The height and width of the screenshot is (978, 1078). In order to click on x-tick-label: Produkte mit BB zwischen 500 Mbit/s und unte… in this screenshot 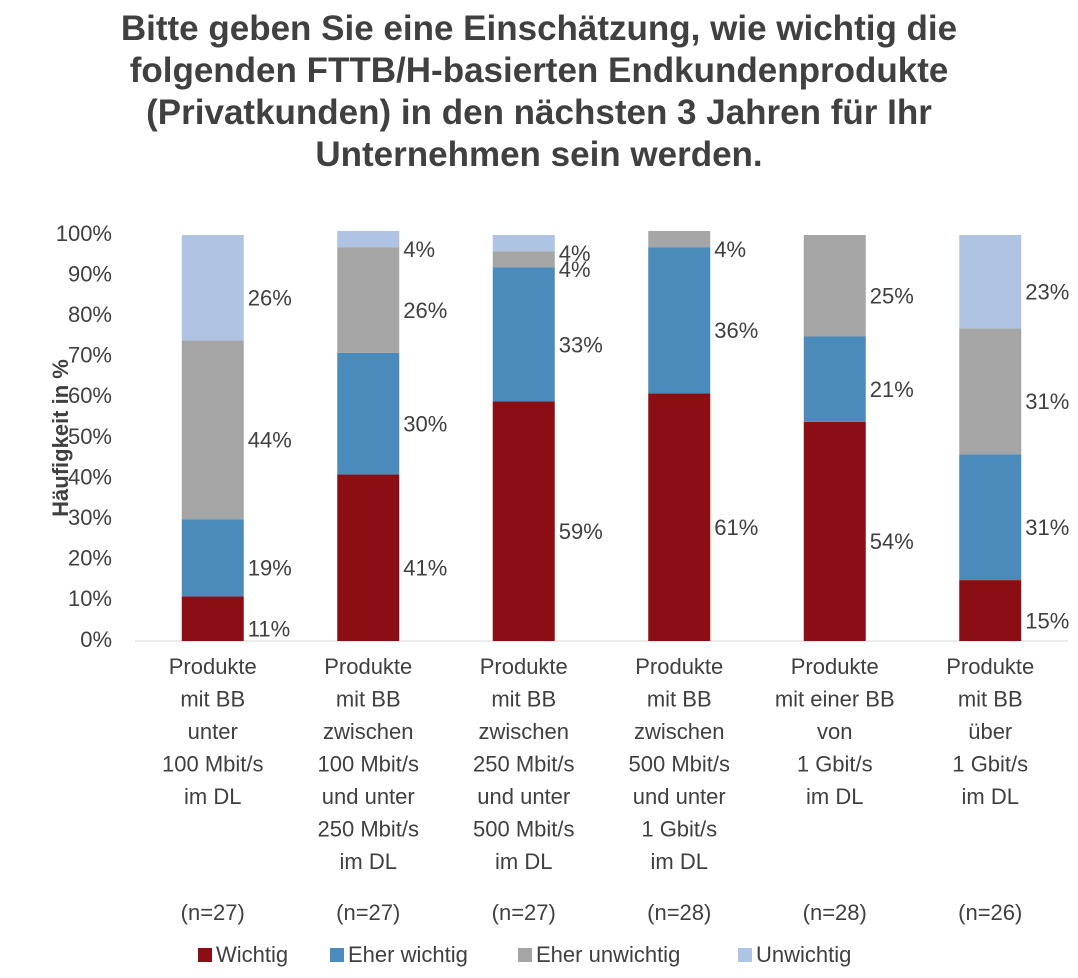, I will do `click(680, 764)`.